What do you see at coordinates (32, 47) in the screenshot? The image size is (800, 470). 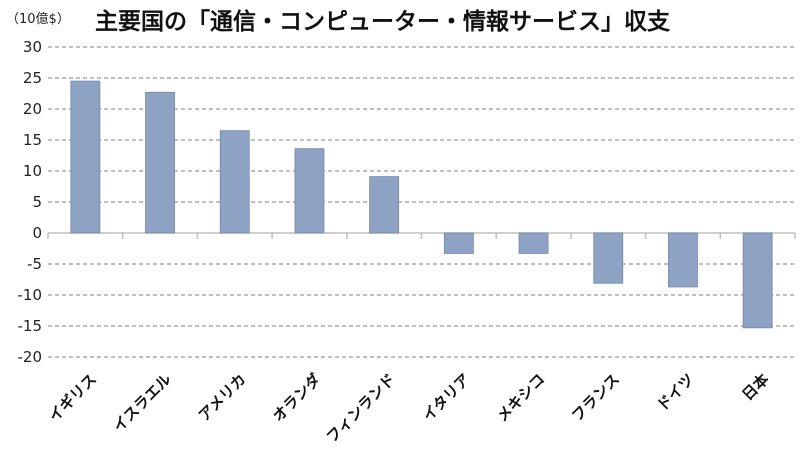 I see `y-tick-label: 30` at bounding box center [32, 47].